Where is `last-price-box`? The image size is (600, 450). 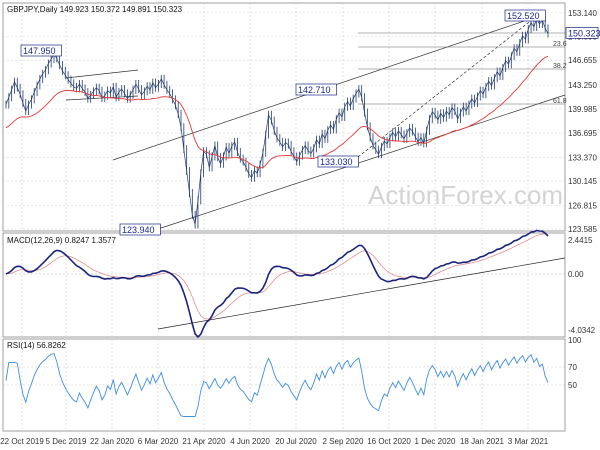
last-price-box is located at coordinates (582, 33).